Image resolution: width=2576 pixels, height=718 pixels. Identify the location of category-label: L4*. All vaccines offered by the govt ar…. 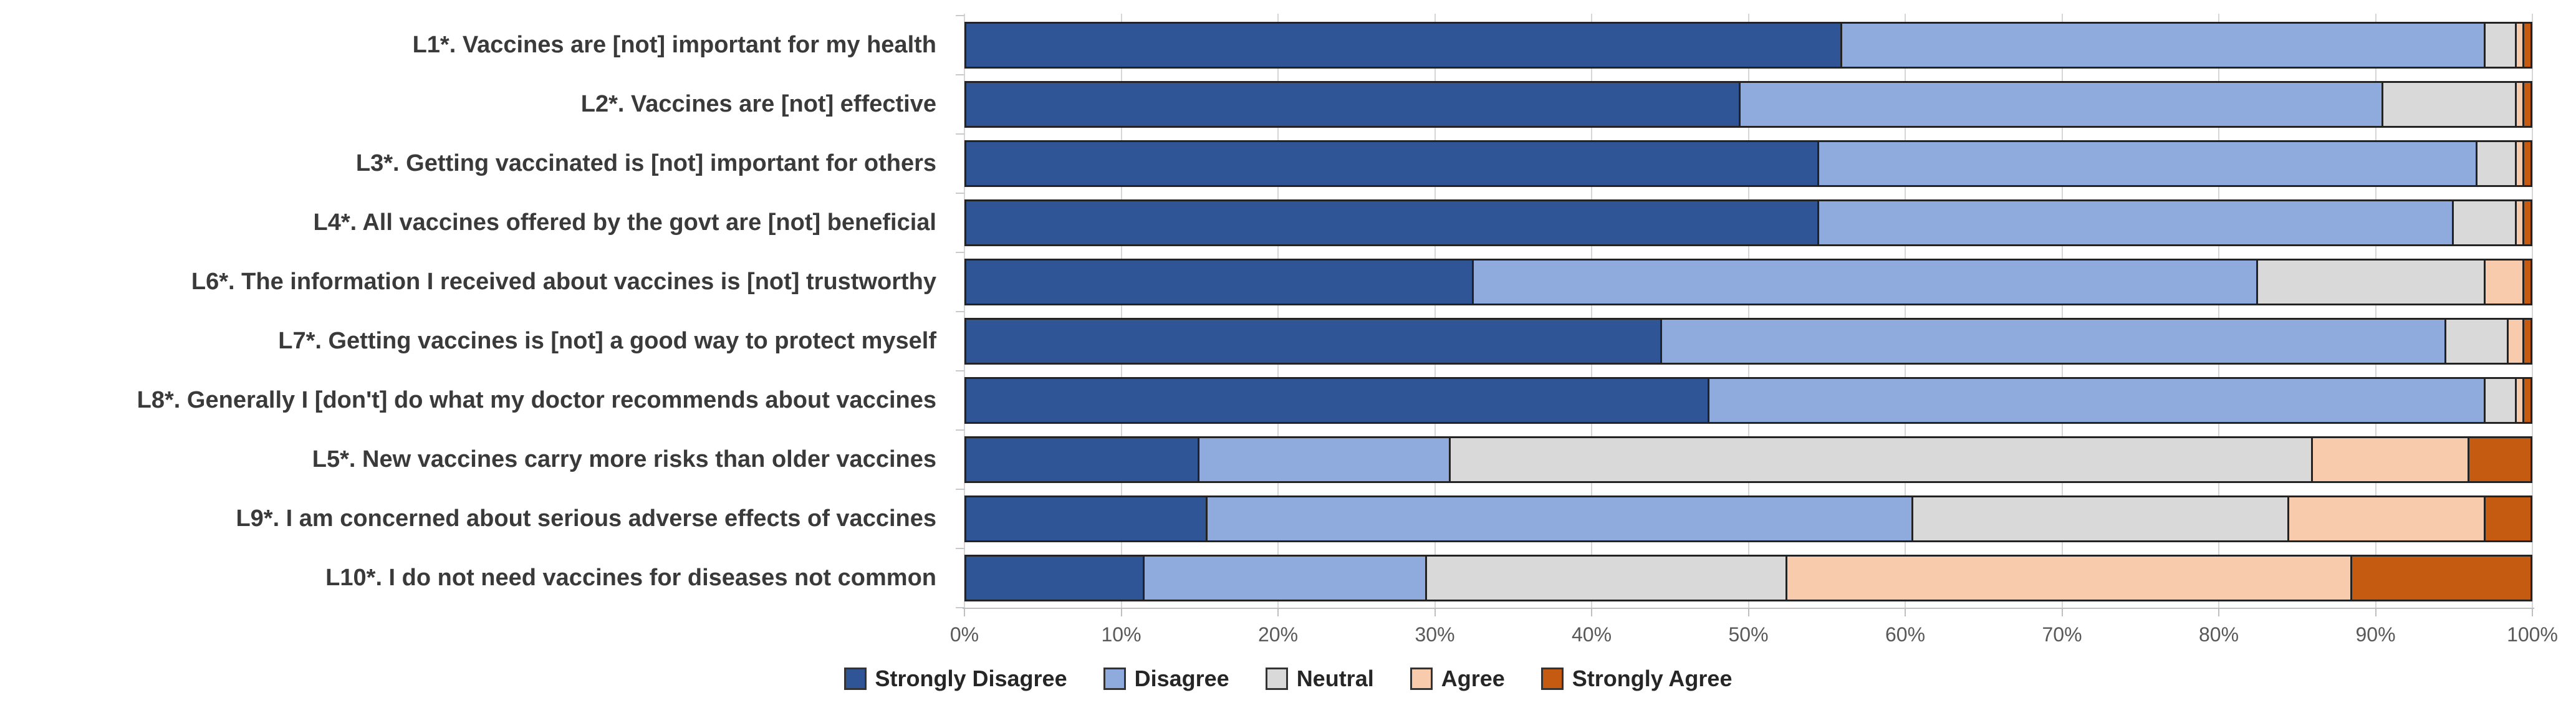
(624, 222).